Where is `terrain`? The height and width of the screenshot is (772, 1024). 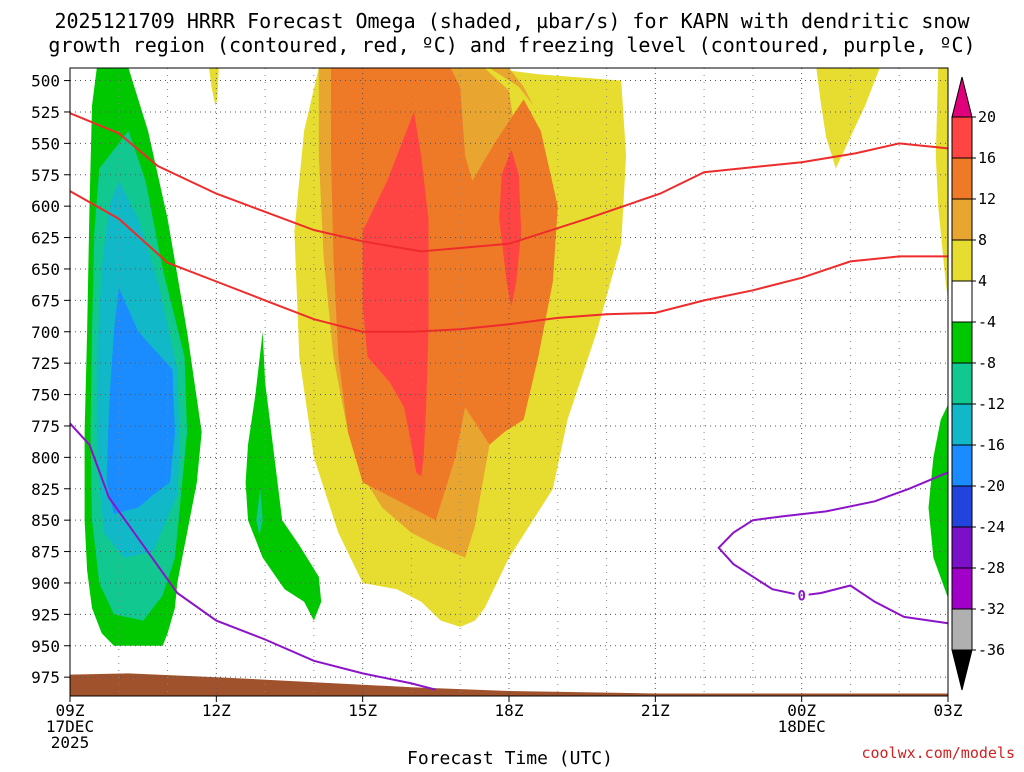
terrain is located at coordinates (509, 684).